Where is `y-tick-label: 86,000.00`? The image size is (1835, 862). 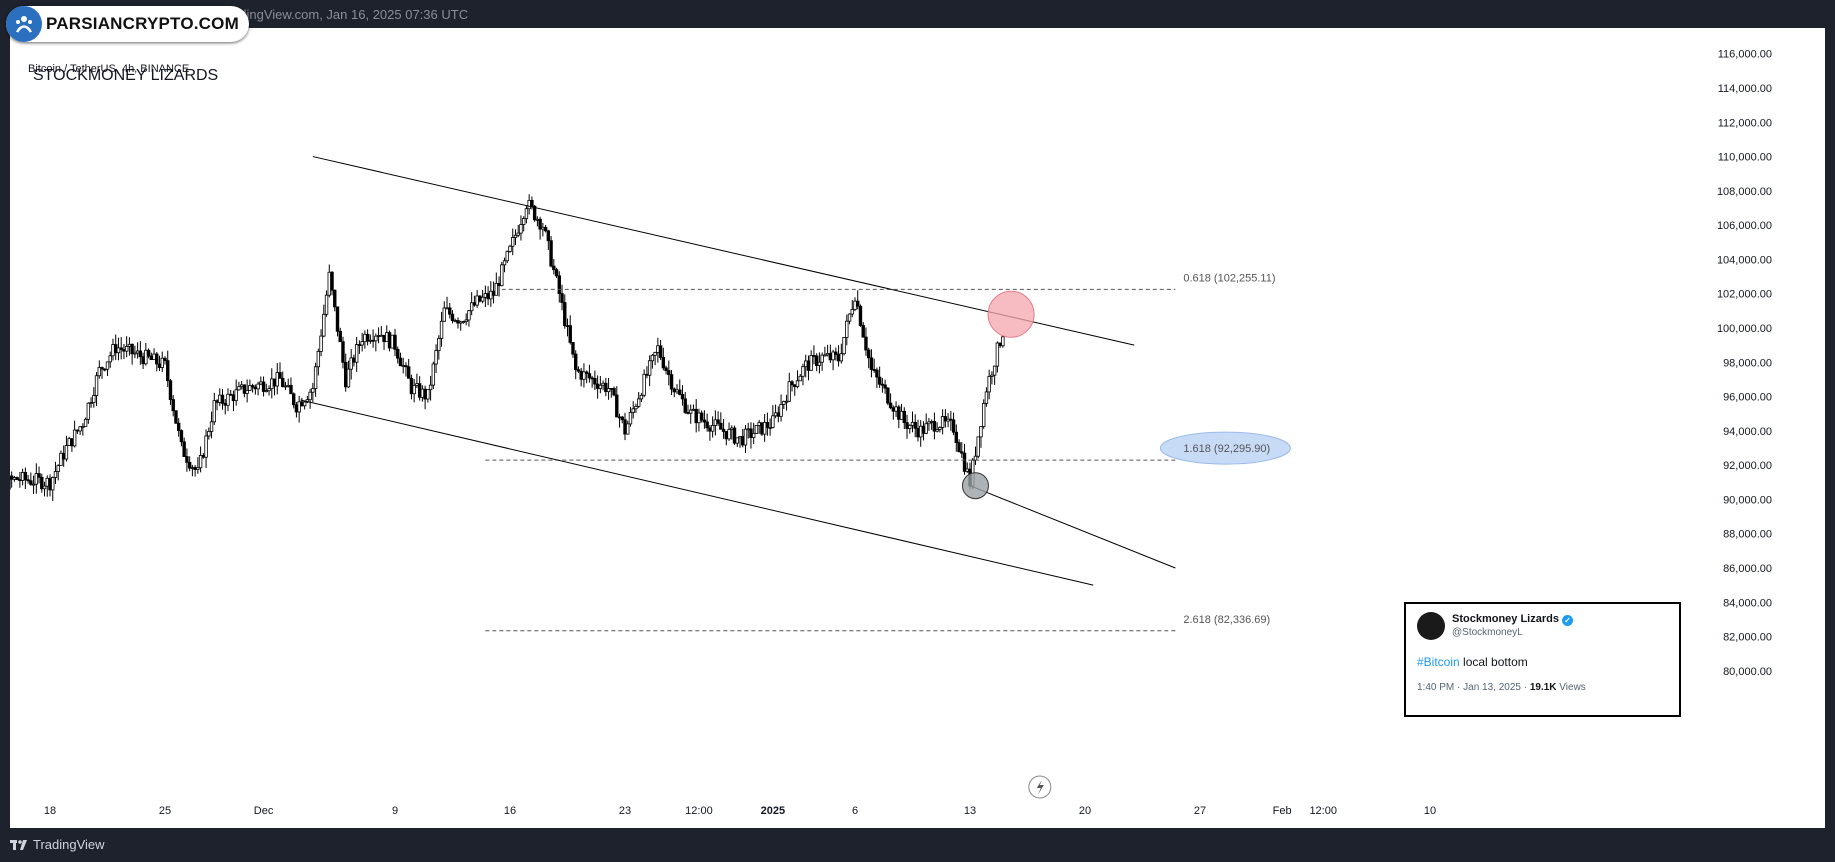 y-tick-label: 86,000.00 is located at coordinates (1747, 569).